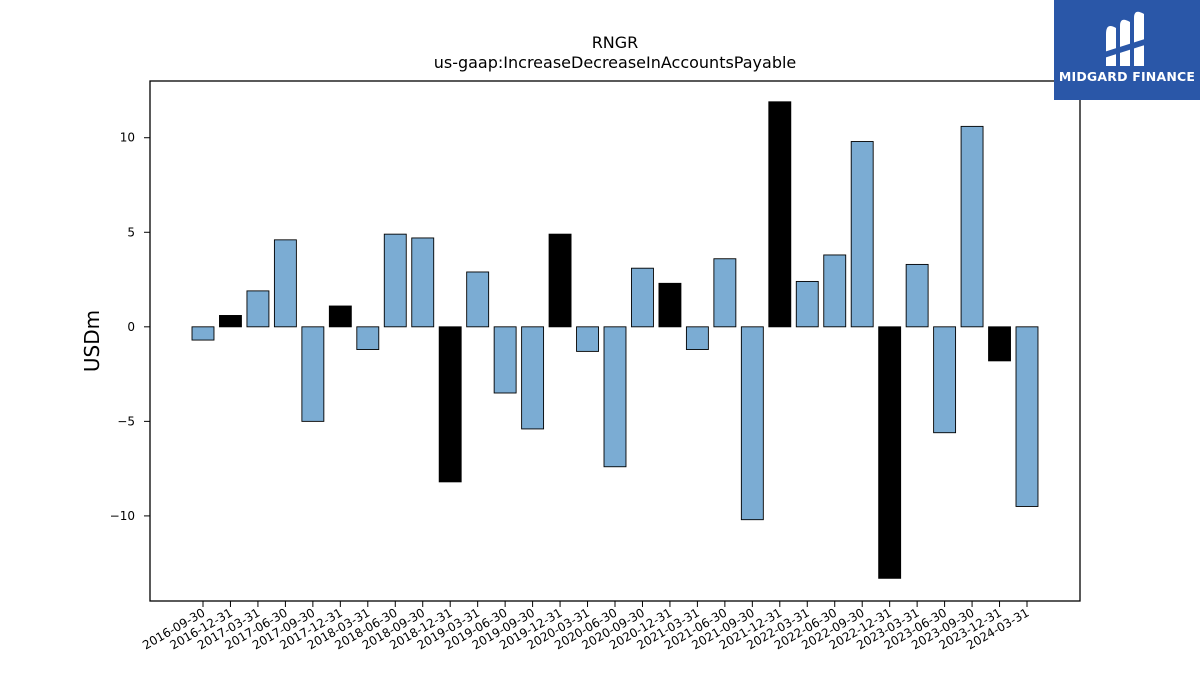 The width and height of the screenshot is (1200, 675). Describe the element at coordinates (126, 421) in the screenshot. I see `y-tick-label: −5` at that location.